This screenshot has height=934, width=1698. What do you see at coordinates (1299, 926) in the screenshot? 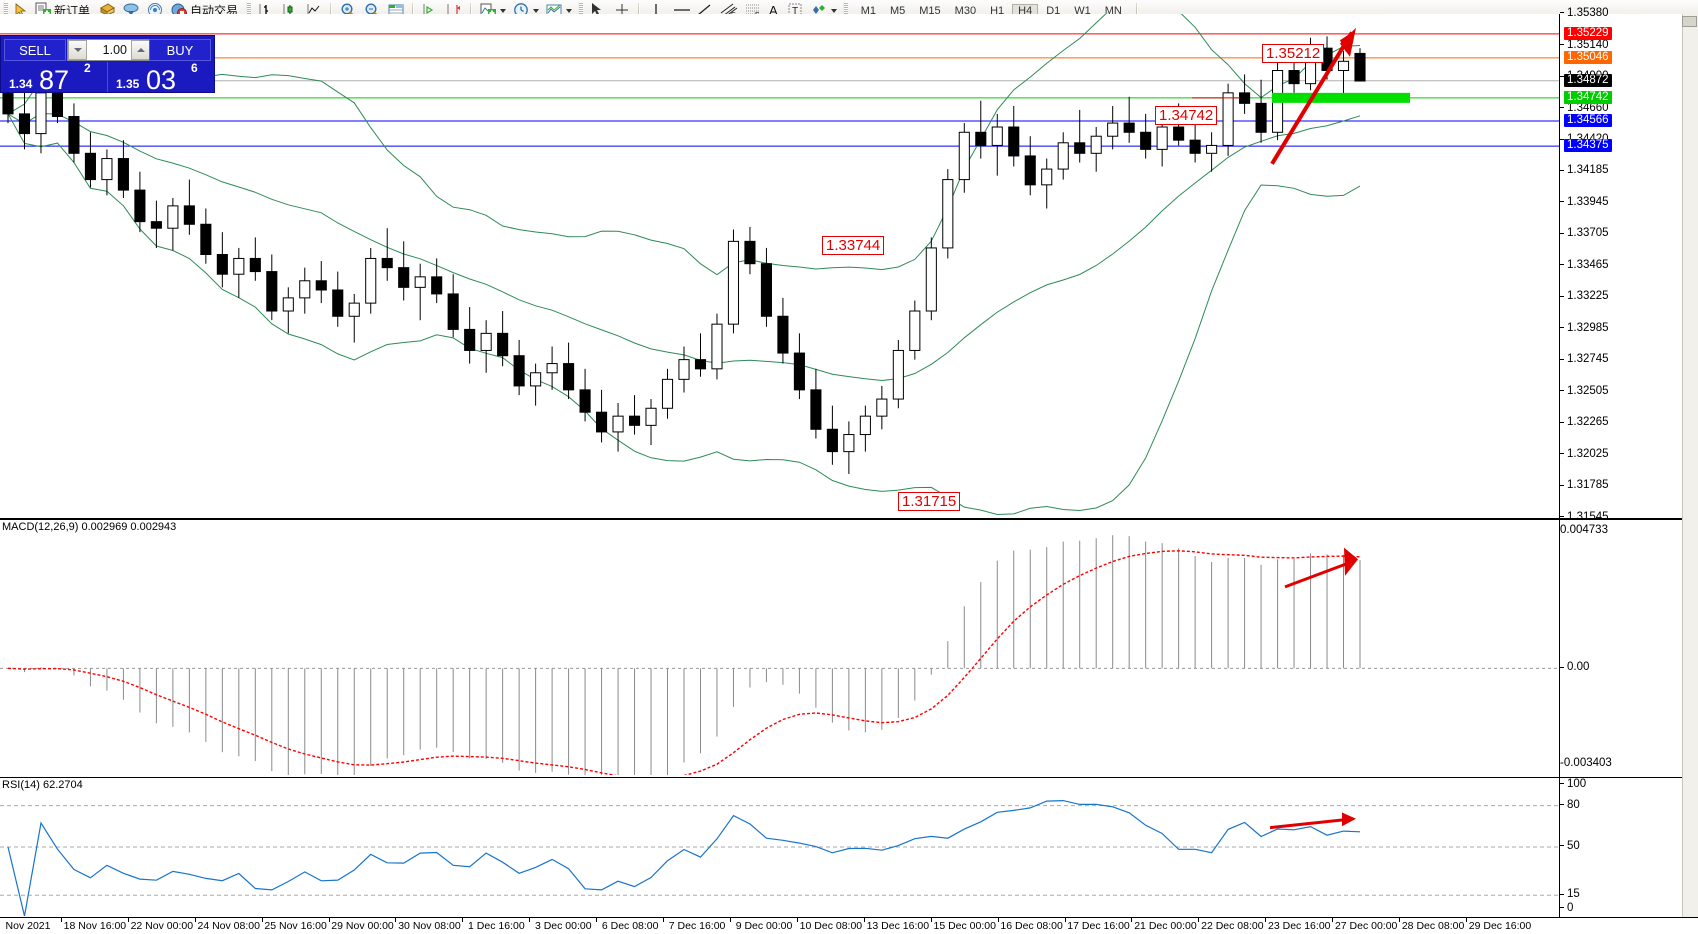
I see `time-tick-label: 23 Dec 16:00` at bounding box center [1299, 926].